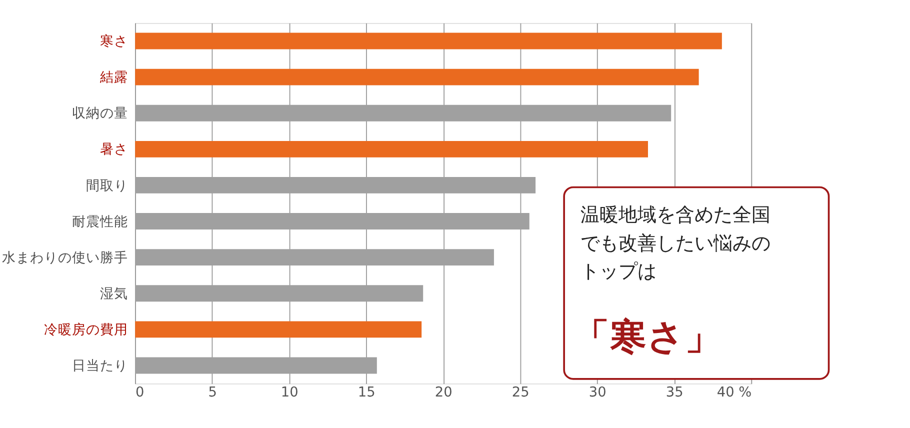 The width and height of the screenshot is (910, 428). I want to click on y-tick-label: 結露, so click(113, 78).